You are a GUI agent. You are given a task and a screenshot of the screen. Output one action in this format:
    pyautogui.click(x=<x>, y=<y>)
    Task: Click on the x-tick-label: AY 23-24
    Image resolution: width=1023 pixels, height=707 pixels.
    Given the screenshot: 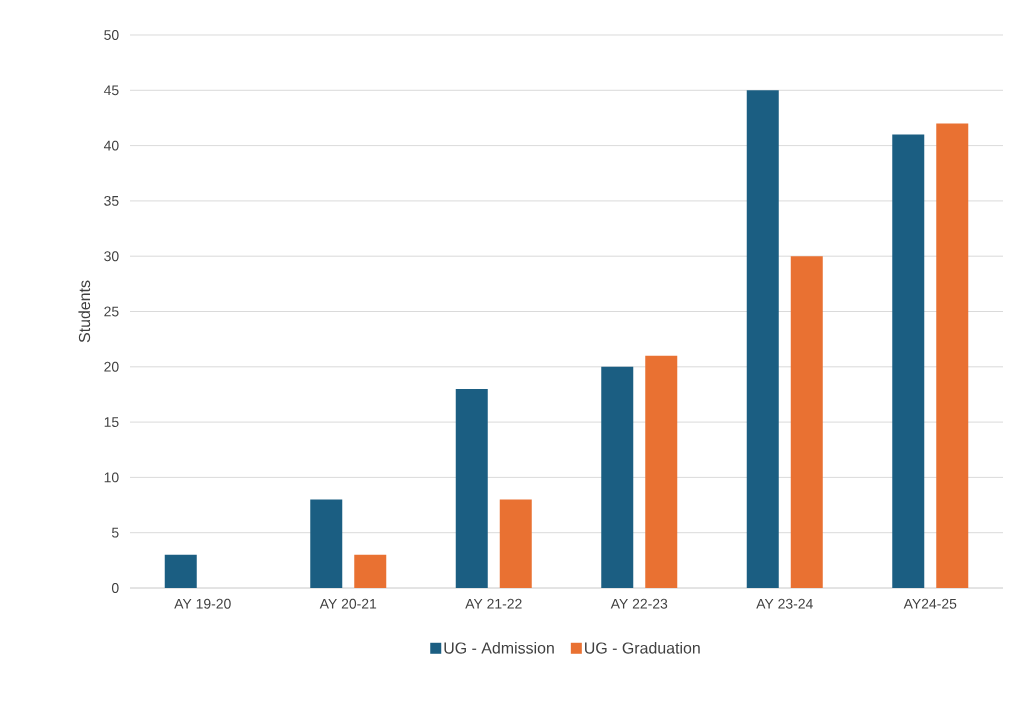 What is the action you would take?
    pyautogui.click(x=784, y=603)
    